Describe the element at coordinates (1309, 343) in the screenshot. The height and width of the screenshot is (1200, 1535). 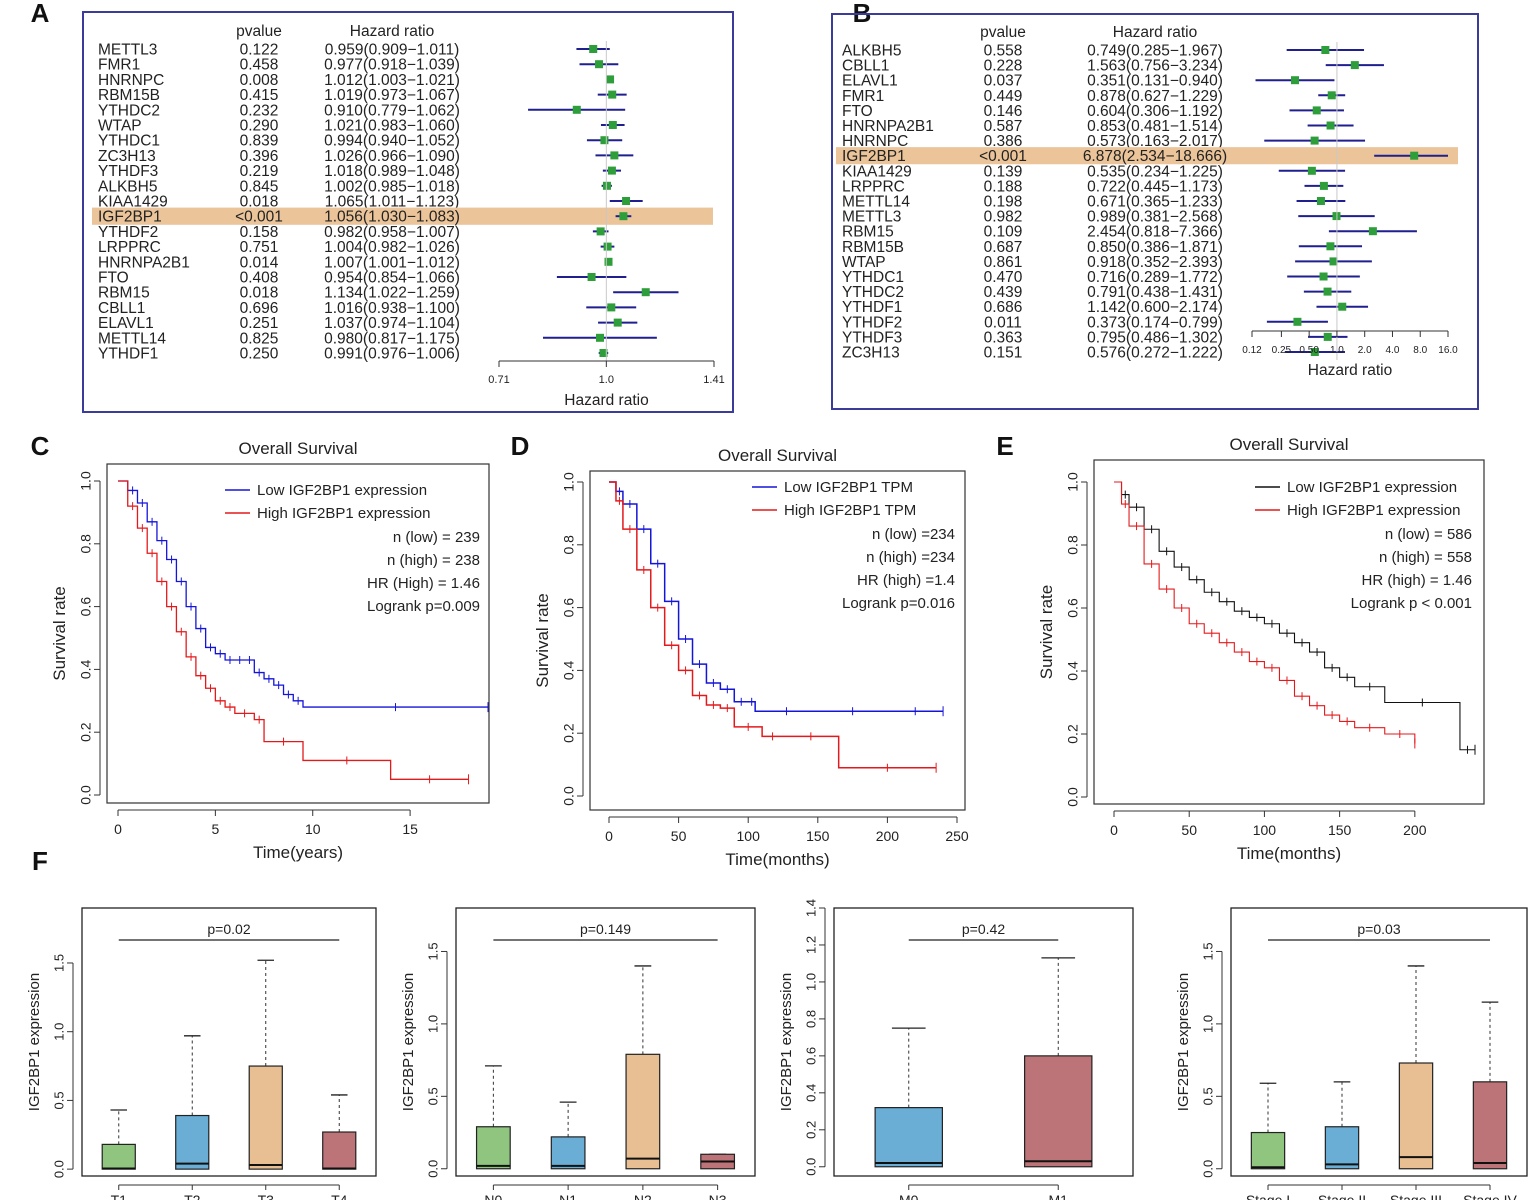
I see `x-tick: 0.50` at that location.